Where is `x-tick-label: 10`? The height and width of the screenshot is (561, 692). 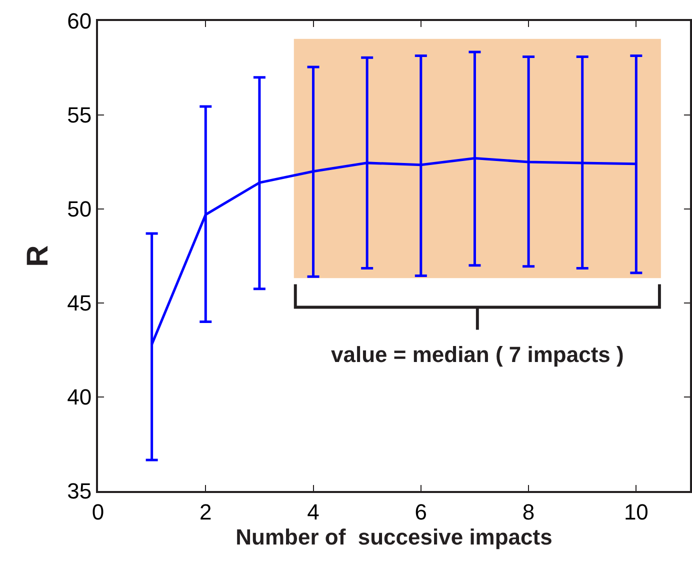 x-tick-label: 10 is located at coordinates (636, 511).